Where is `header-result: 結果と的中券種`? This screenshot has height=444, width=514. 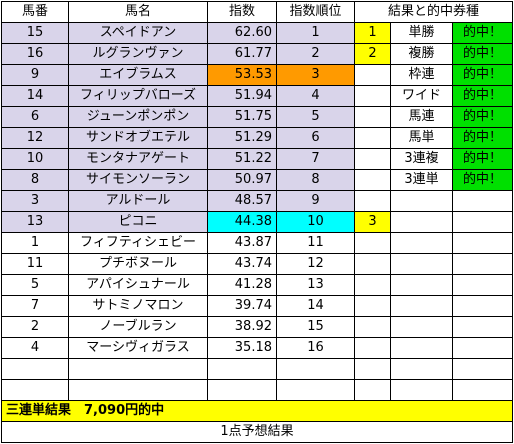 header-result: 結果と的中券種 is located at coordinates (433, 12).